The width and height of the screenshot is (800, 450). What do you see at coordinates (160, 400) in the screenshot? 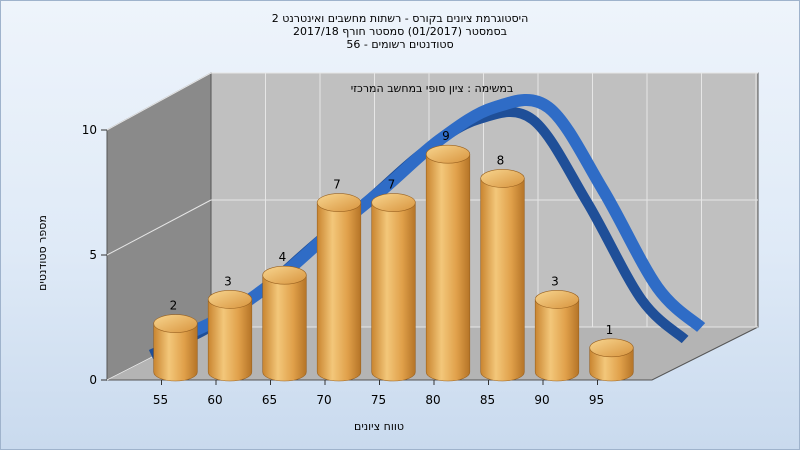
I see `x-tick-label: 55` at bounding box center [160, 400].